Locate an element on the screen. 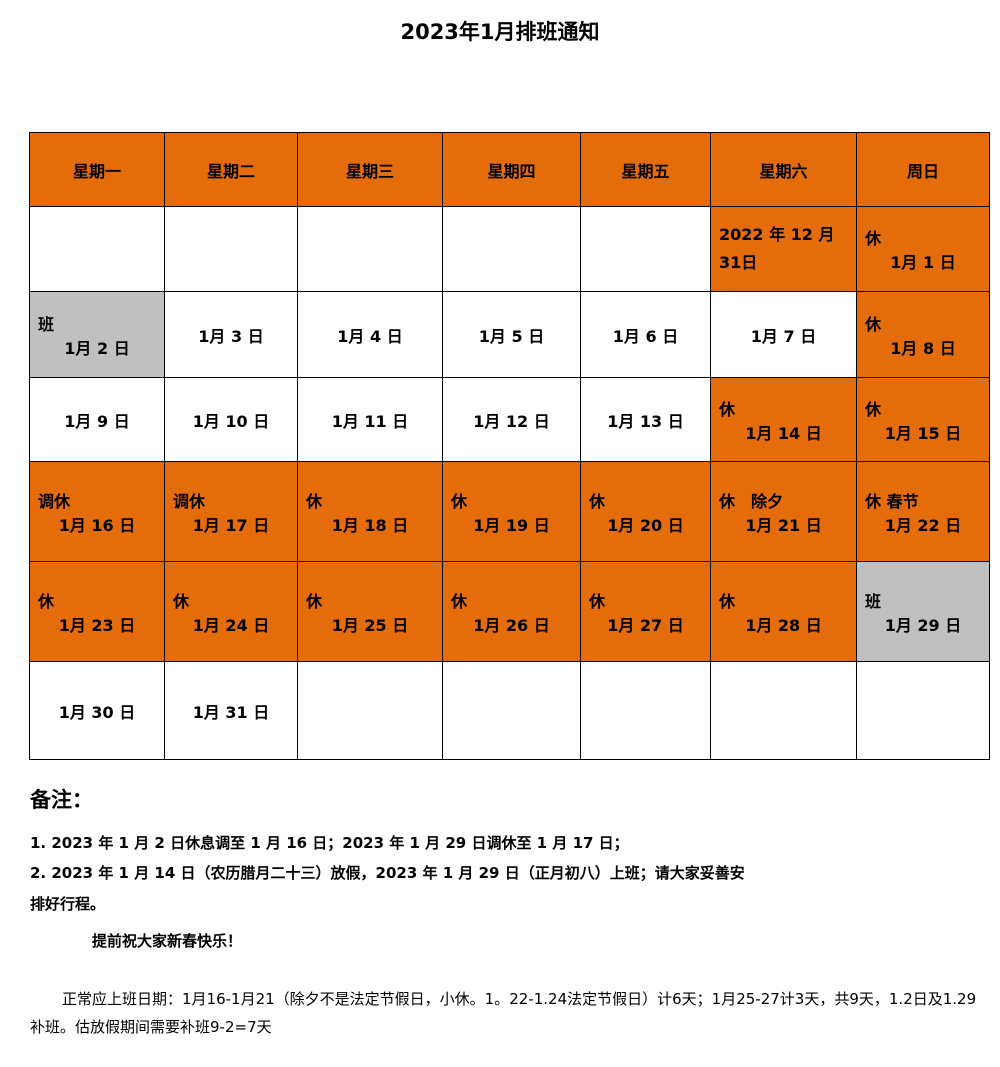 This screenshot has height=1067, width=1000. notes-heading: 备注： is located at coordinates (61, 800).